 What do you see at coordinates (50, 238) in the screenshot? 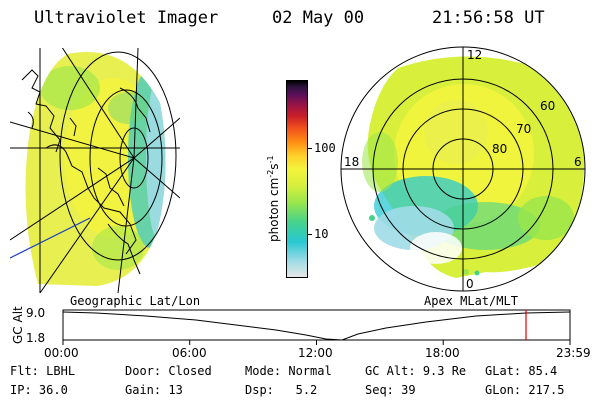
I see `terminator-line` at bounding box center [50, 238].